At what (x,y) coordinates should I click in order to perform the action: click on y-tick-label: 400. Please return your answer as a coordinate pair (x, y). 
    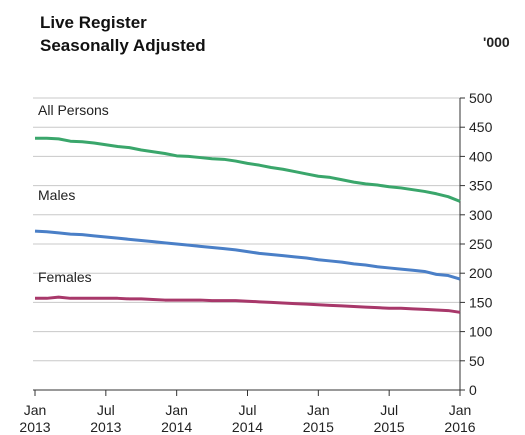
    Looking at the image, I should click on (481, 156).